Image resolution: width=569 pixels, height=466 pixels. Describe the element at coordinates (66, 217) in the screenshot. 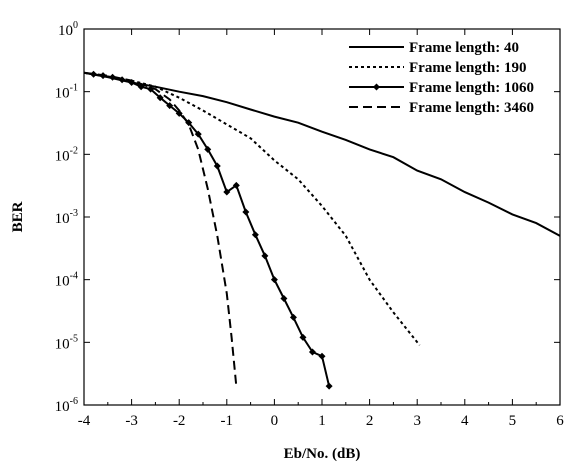

I see `y-tick-label: 10⁻³` at that location.